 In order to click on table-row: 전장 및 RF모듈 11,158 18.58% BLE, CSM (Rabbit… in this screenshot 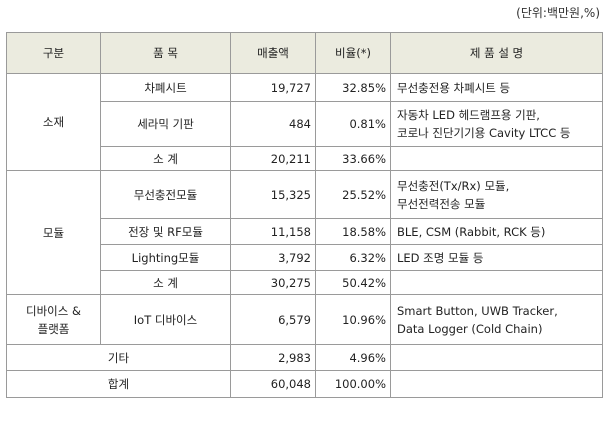, I will do `click(305, 231)`.